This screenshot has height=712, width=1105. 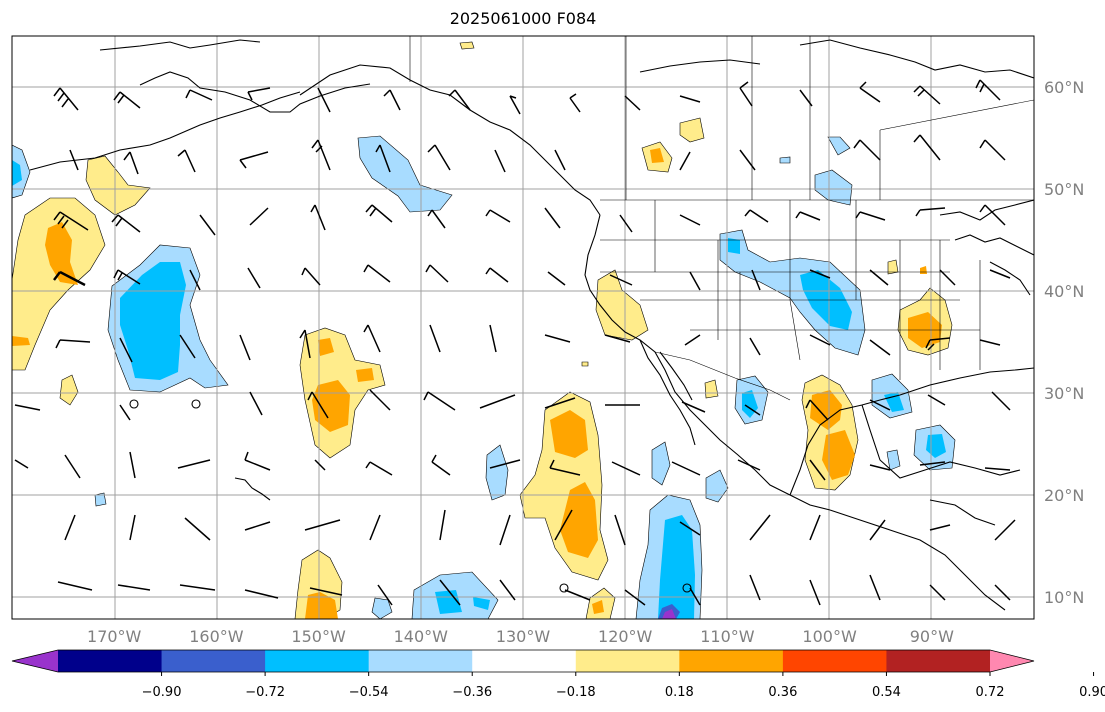 What do you see at coordinates (35, 661) in the screenshot?
I see `colorbar-extension-low` at bounding box center [35, 661].